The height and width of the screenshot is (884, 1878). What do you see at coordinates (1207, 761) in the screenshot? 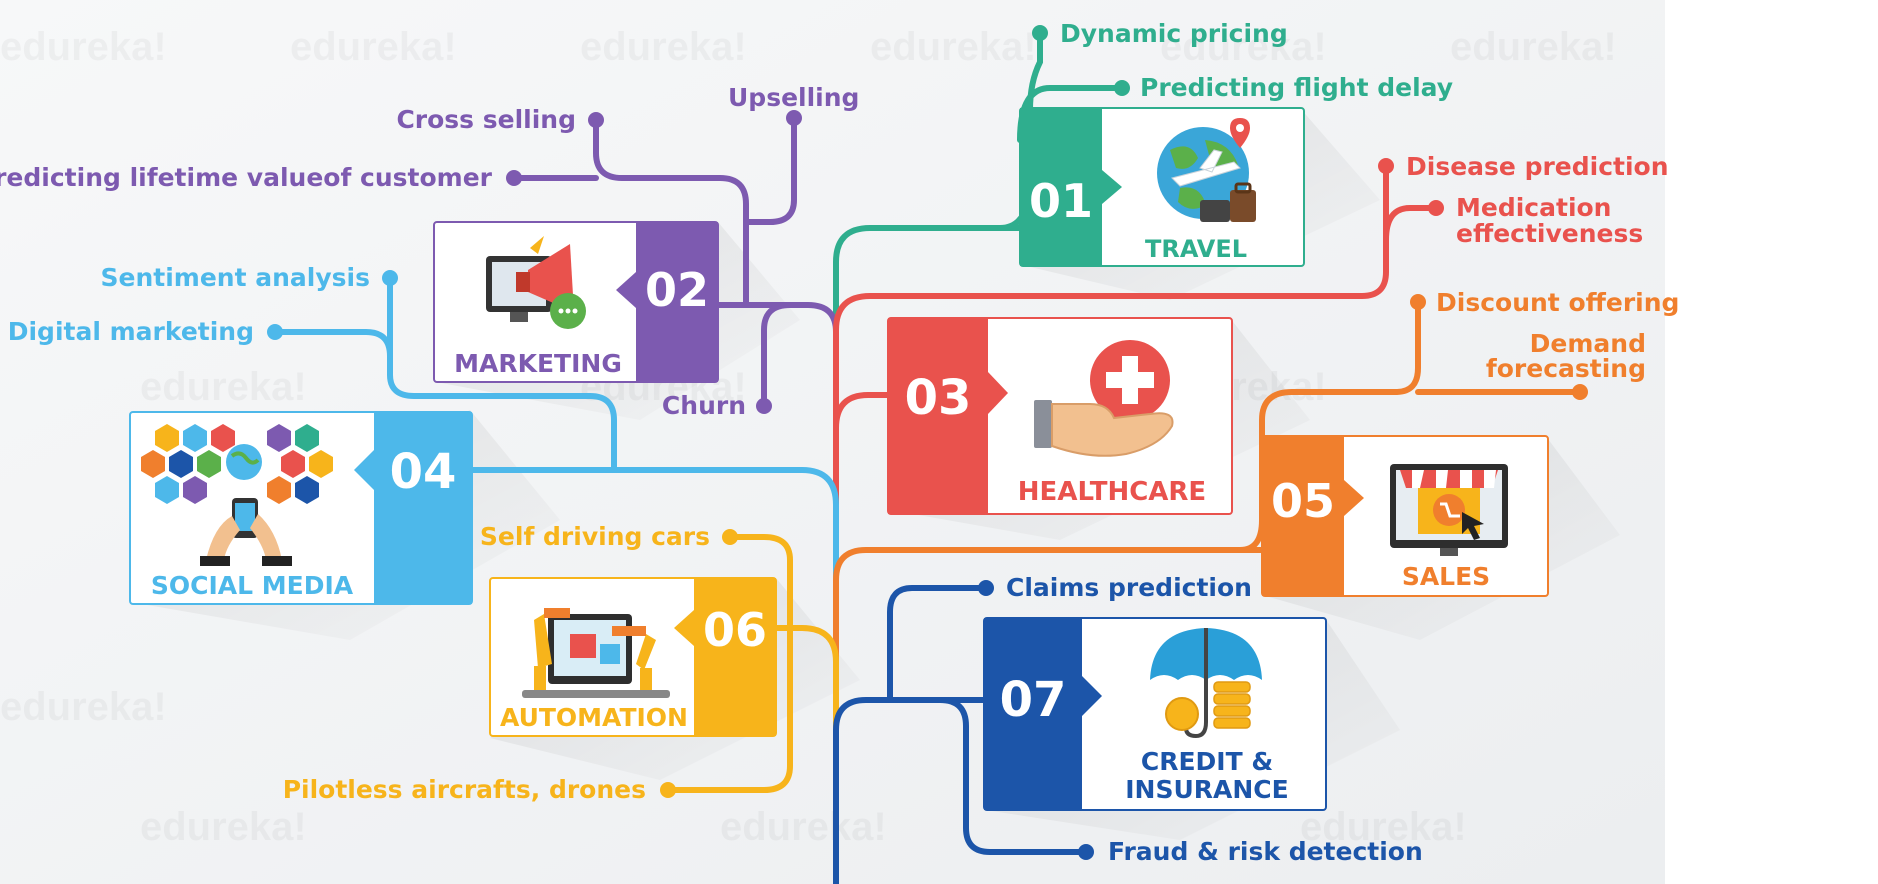
I see `card-title-line-1: CREDIT &` at bounding box center [1207, 761].